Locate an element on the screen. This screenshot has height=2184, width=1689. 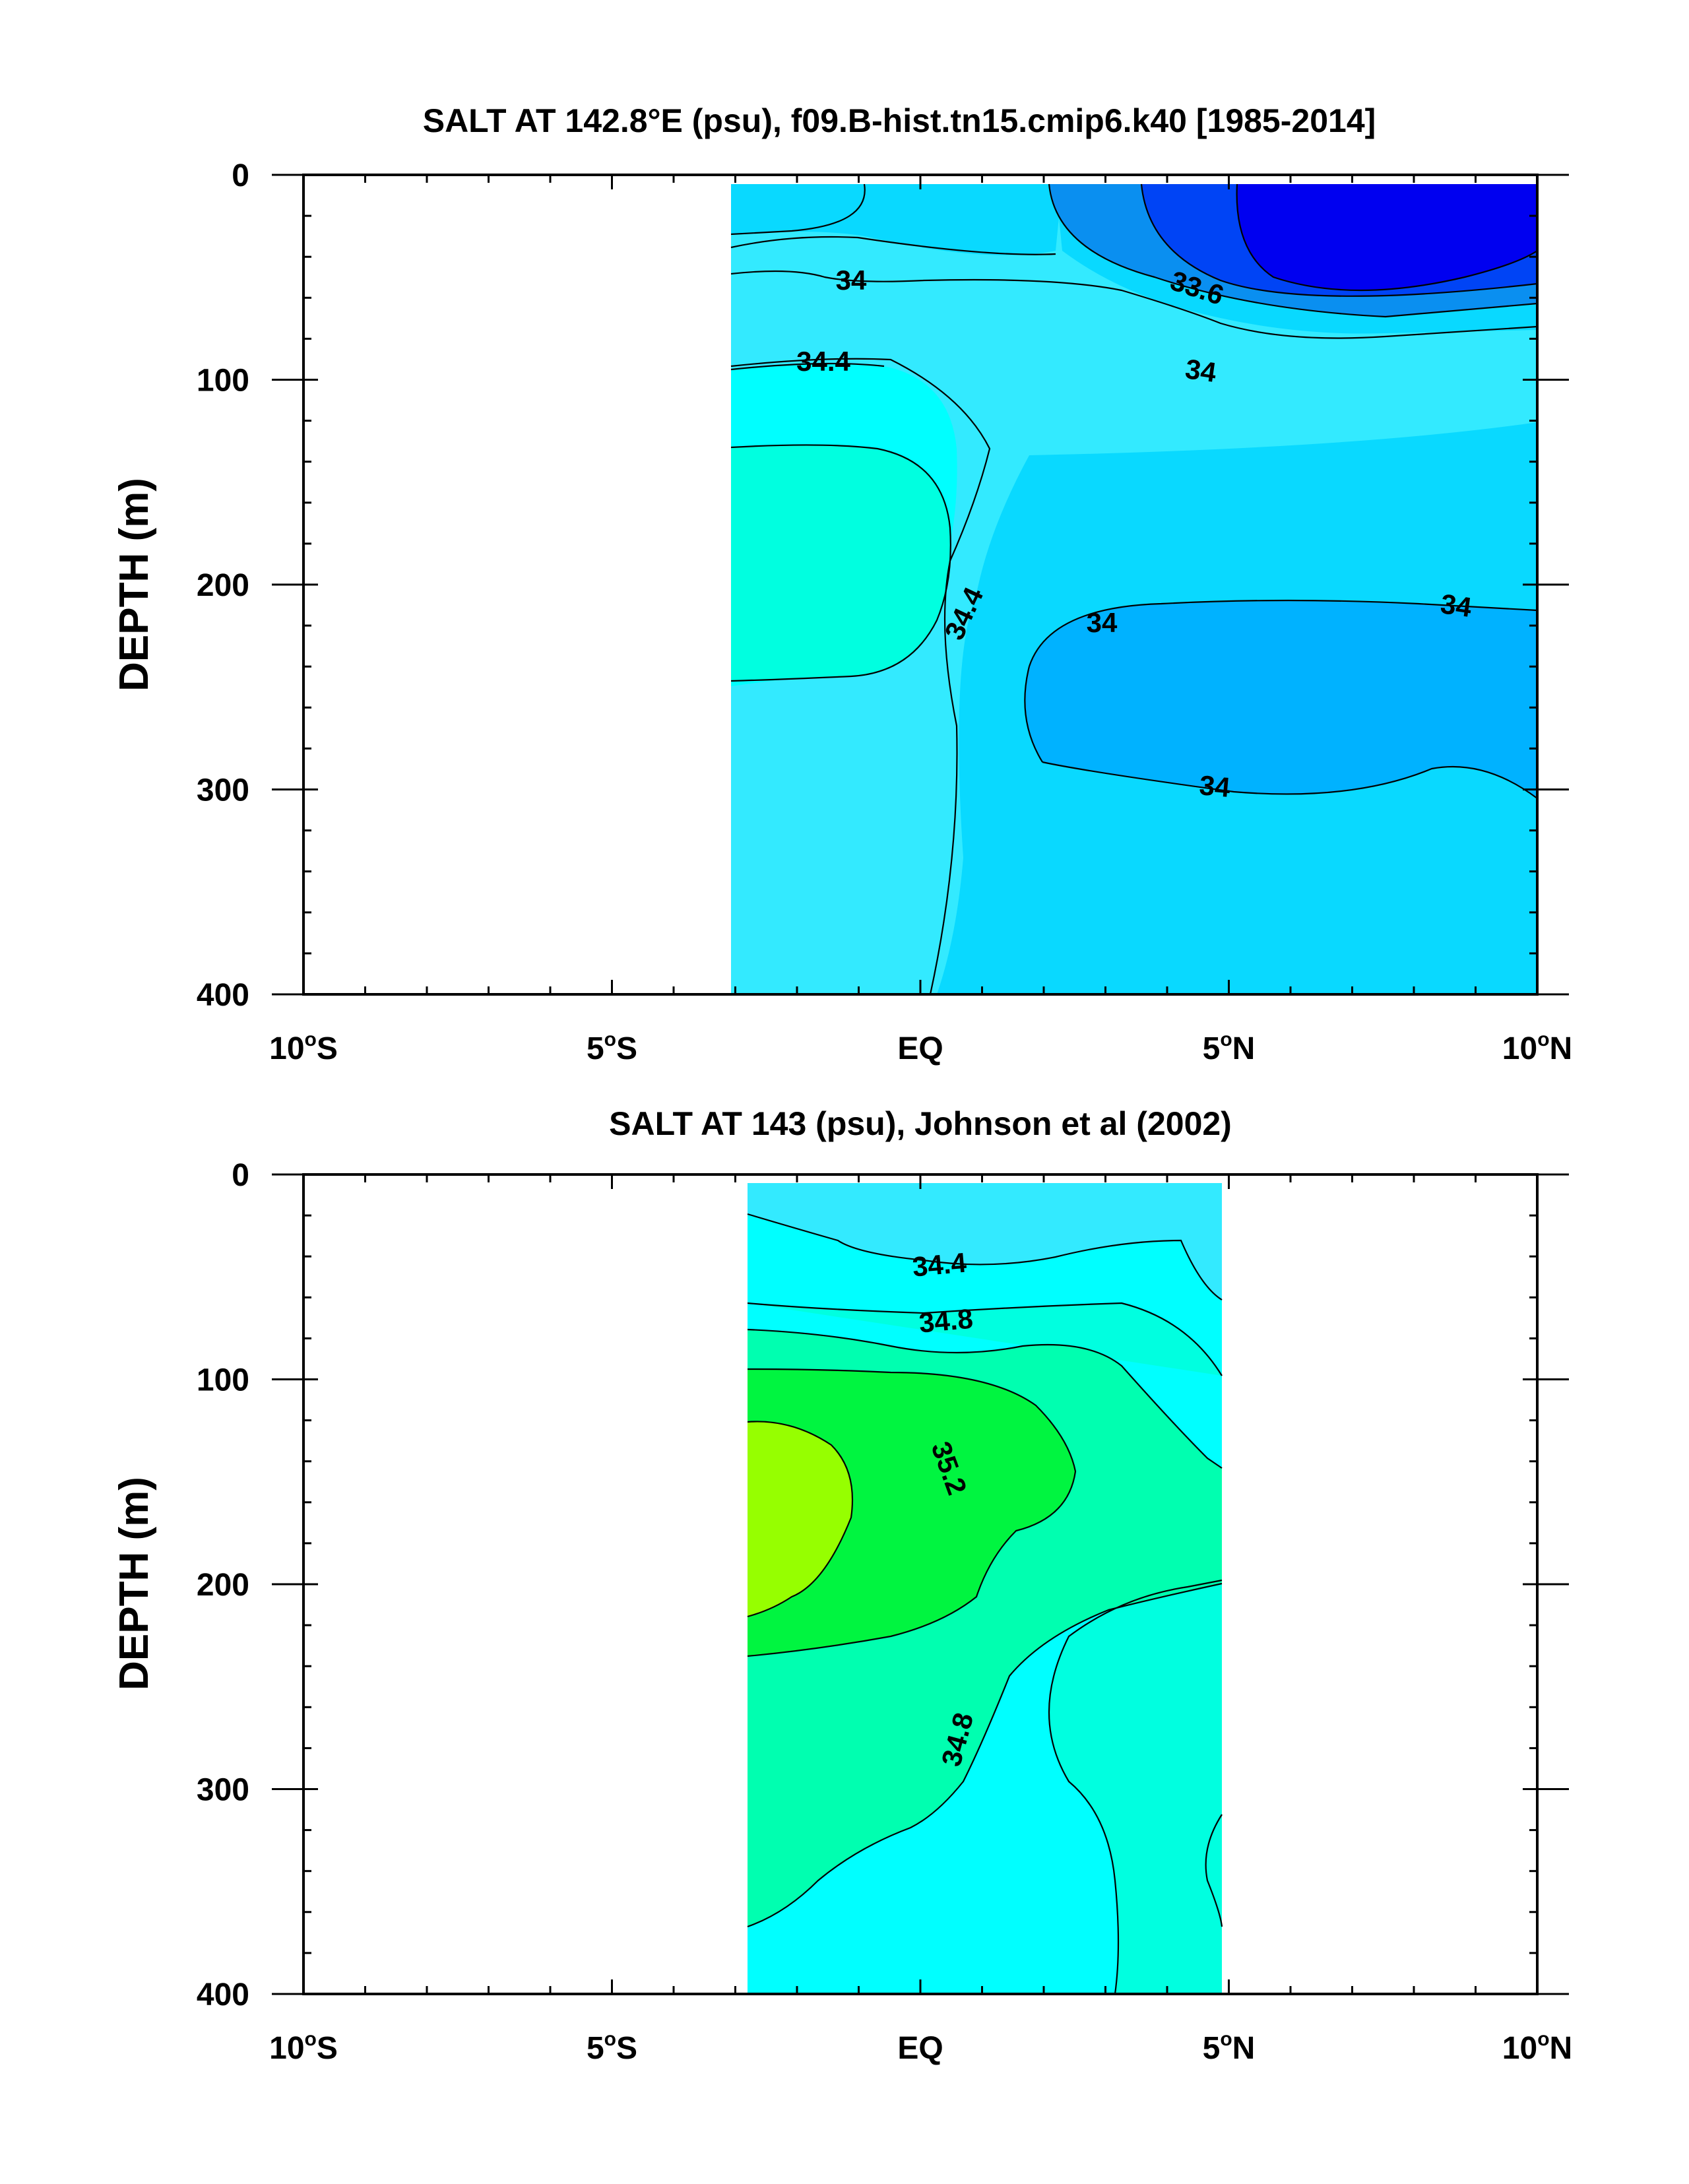
band-lt-33.6 is located at coordinates (1387, 237).